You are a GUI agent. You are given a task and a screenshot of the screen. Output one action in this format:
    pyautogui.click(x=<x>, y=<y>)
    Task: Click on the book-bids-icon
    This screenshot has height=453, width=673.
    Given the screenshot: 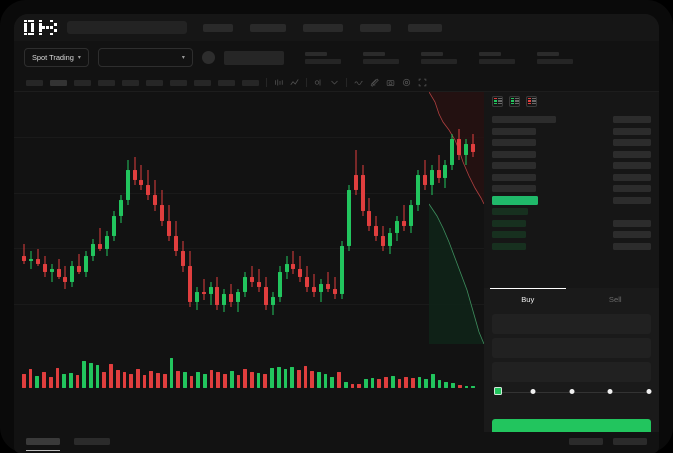 What is the action you would take?
    pyautogui.click(x=514, y=101)
    